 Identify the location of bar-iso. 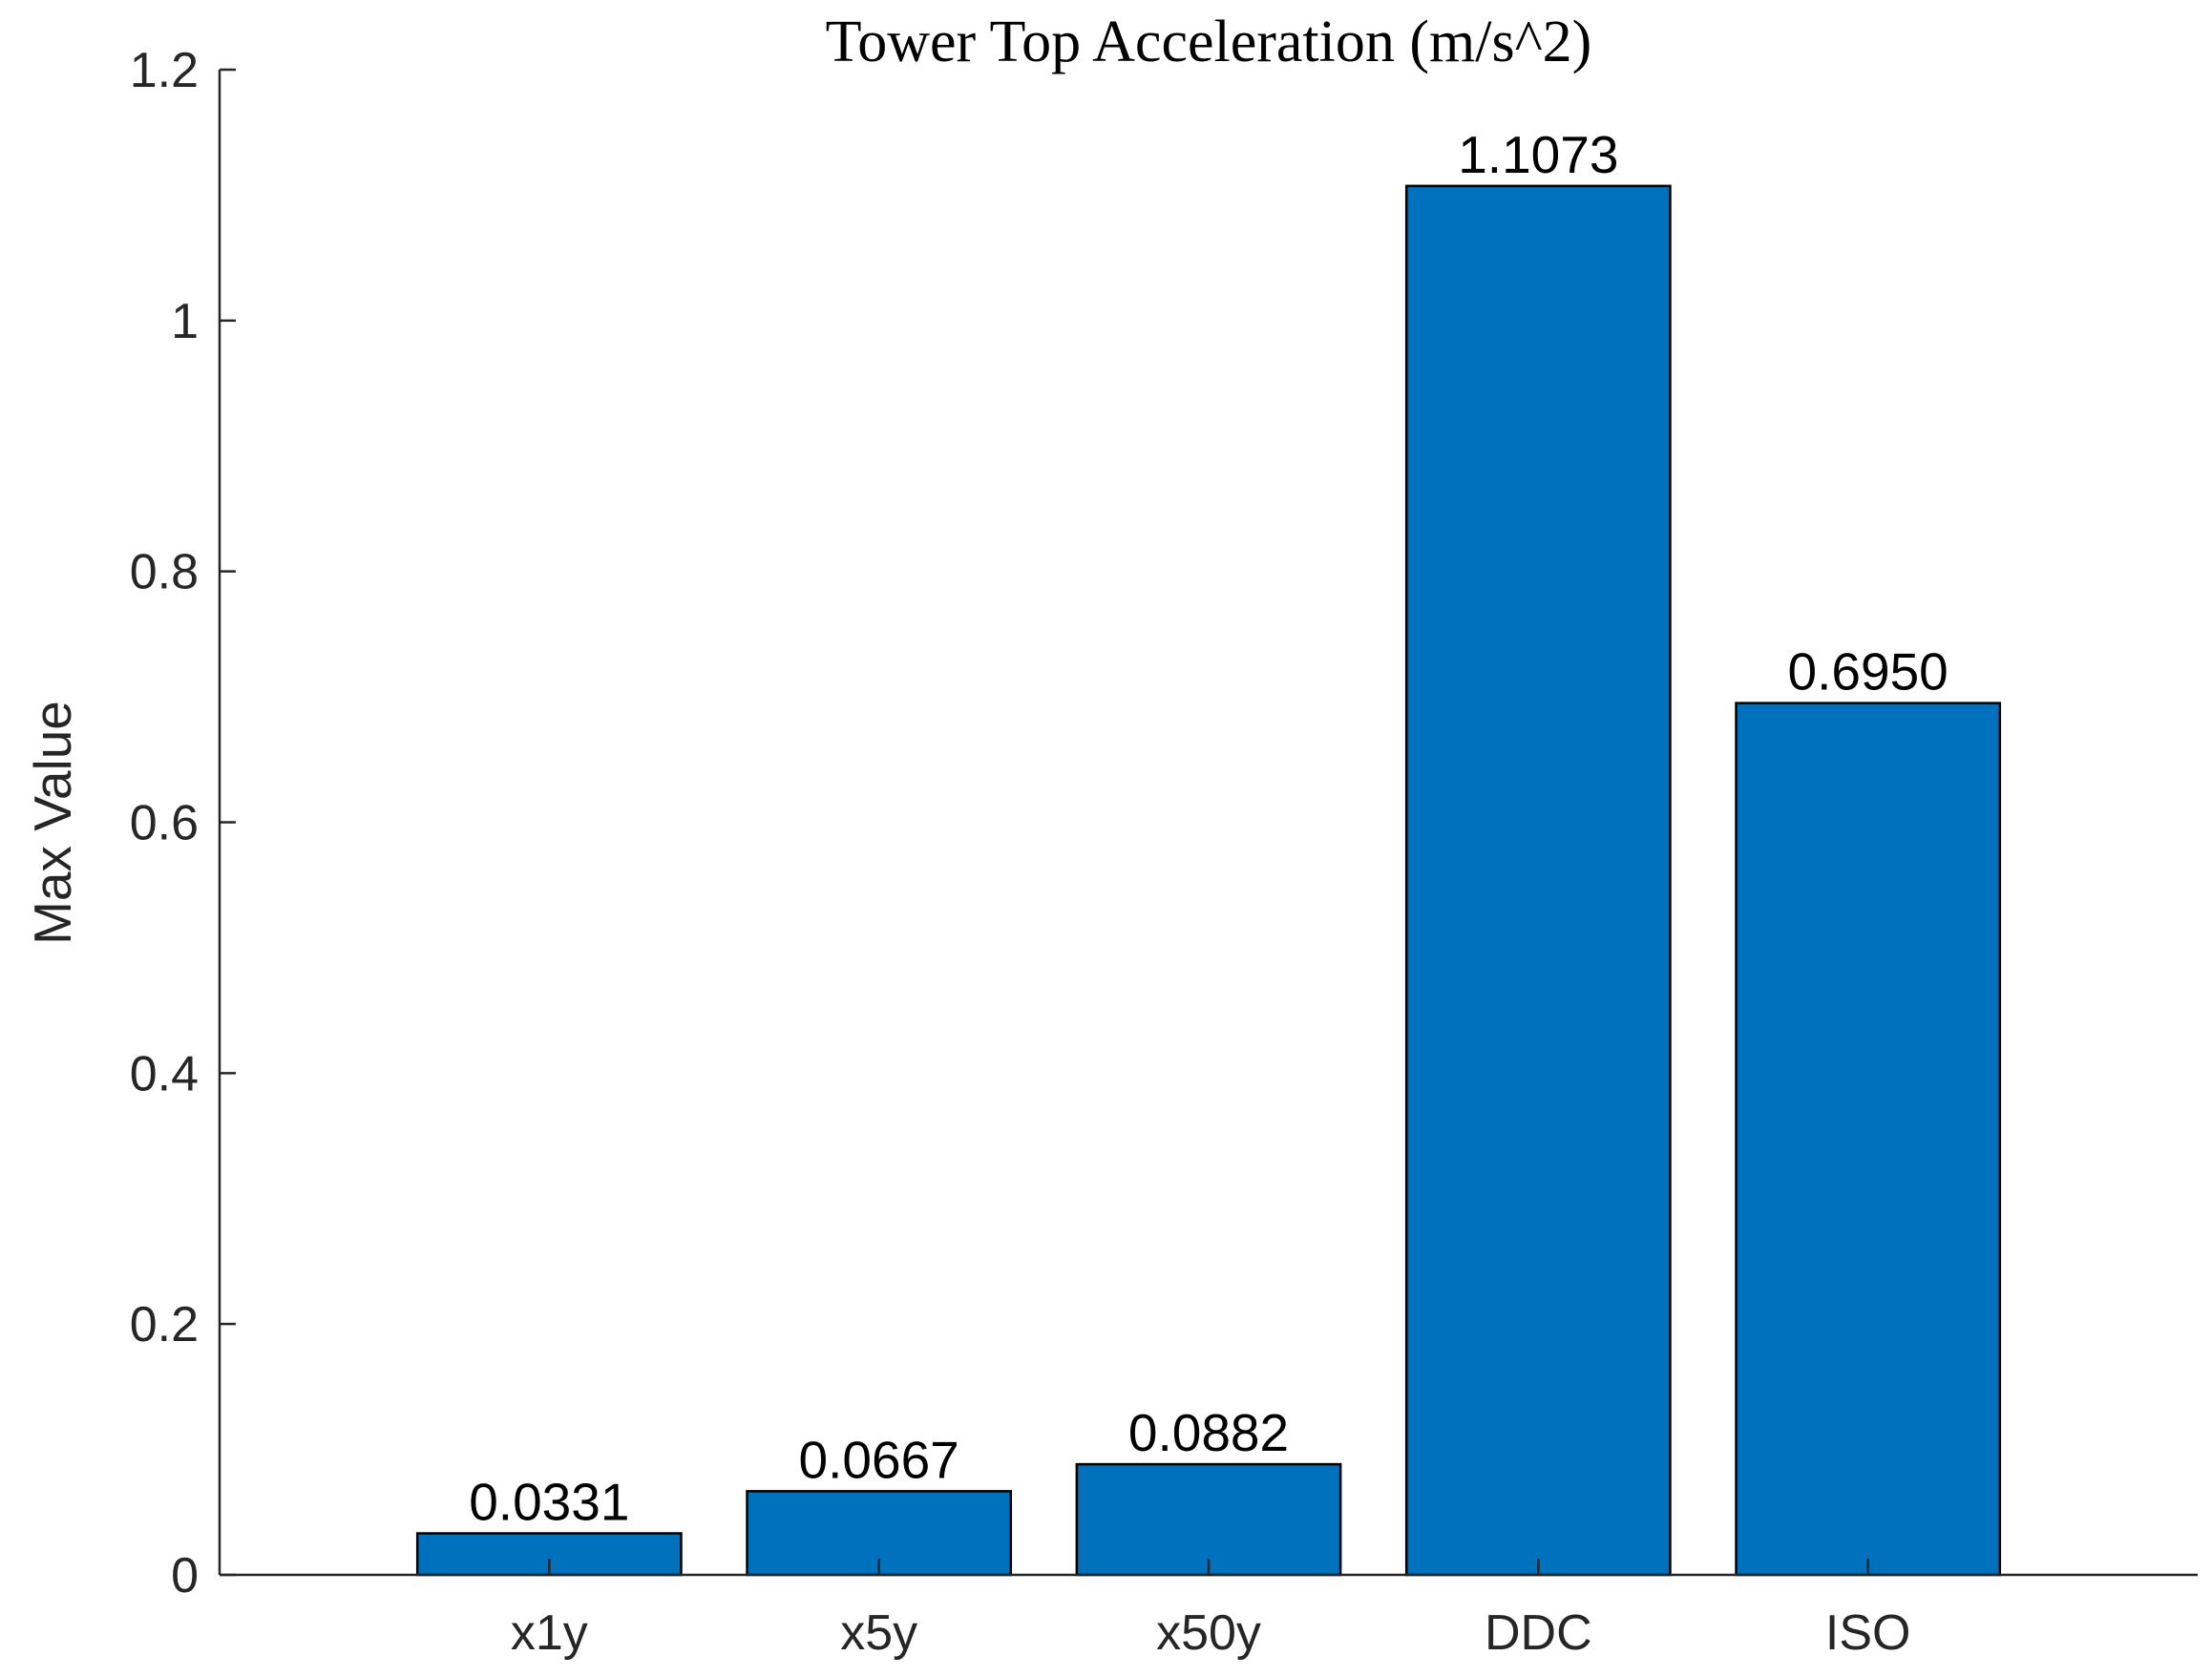
(1869, 1139).